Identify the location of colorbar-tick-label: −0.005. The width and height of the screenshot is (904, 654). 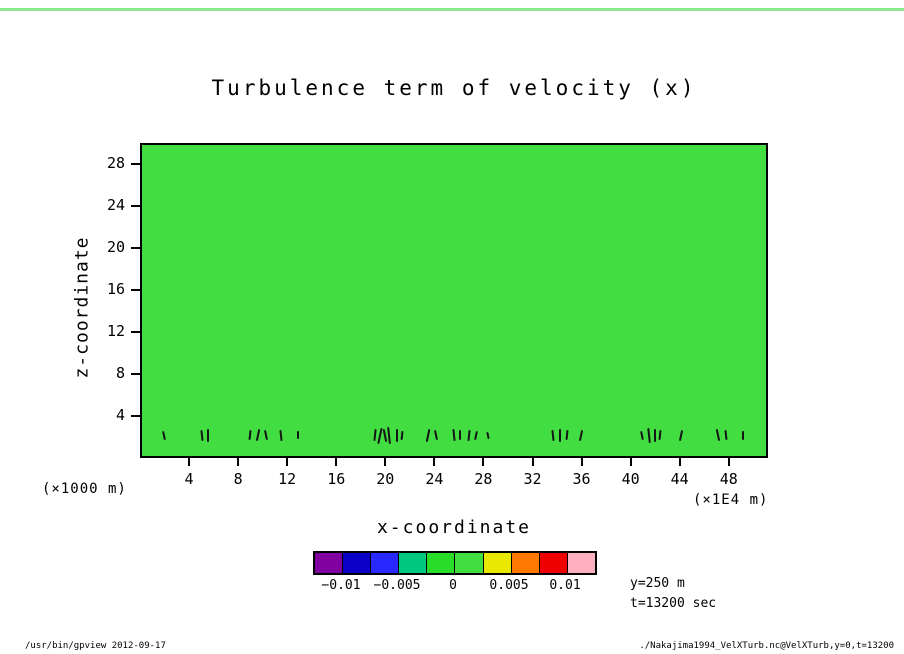
(397, 585).